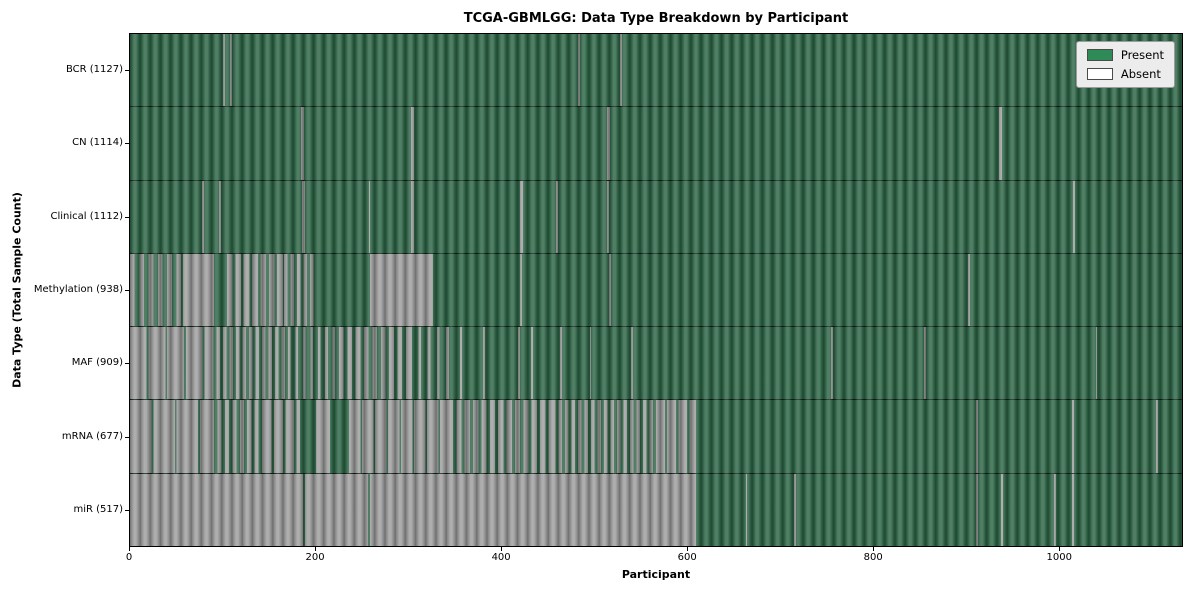 This screenshot has width=1200, height=600. I want to click on y-tick-label: Clinical (1112), so click(87, 216).